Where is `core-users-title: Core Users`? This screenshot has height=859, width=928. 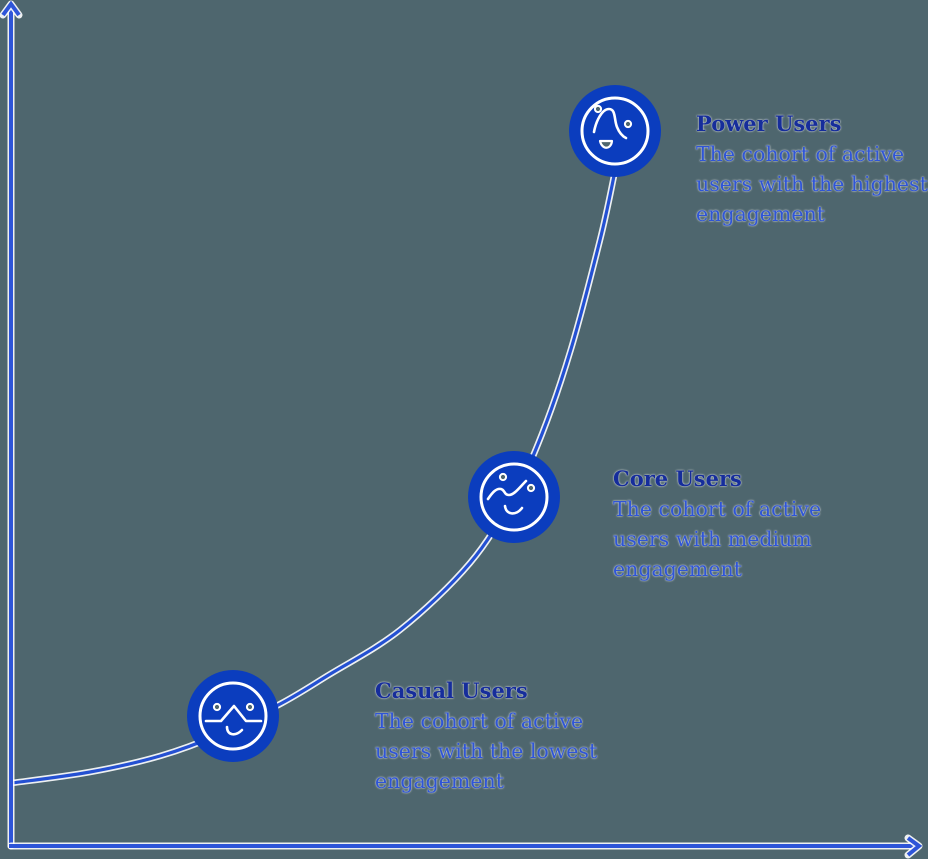 core-users-title: Core Users is located at coordinates (677, 478).